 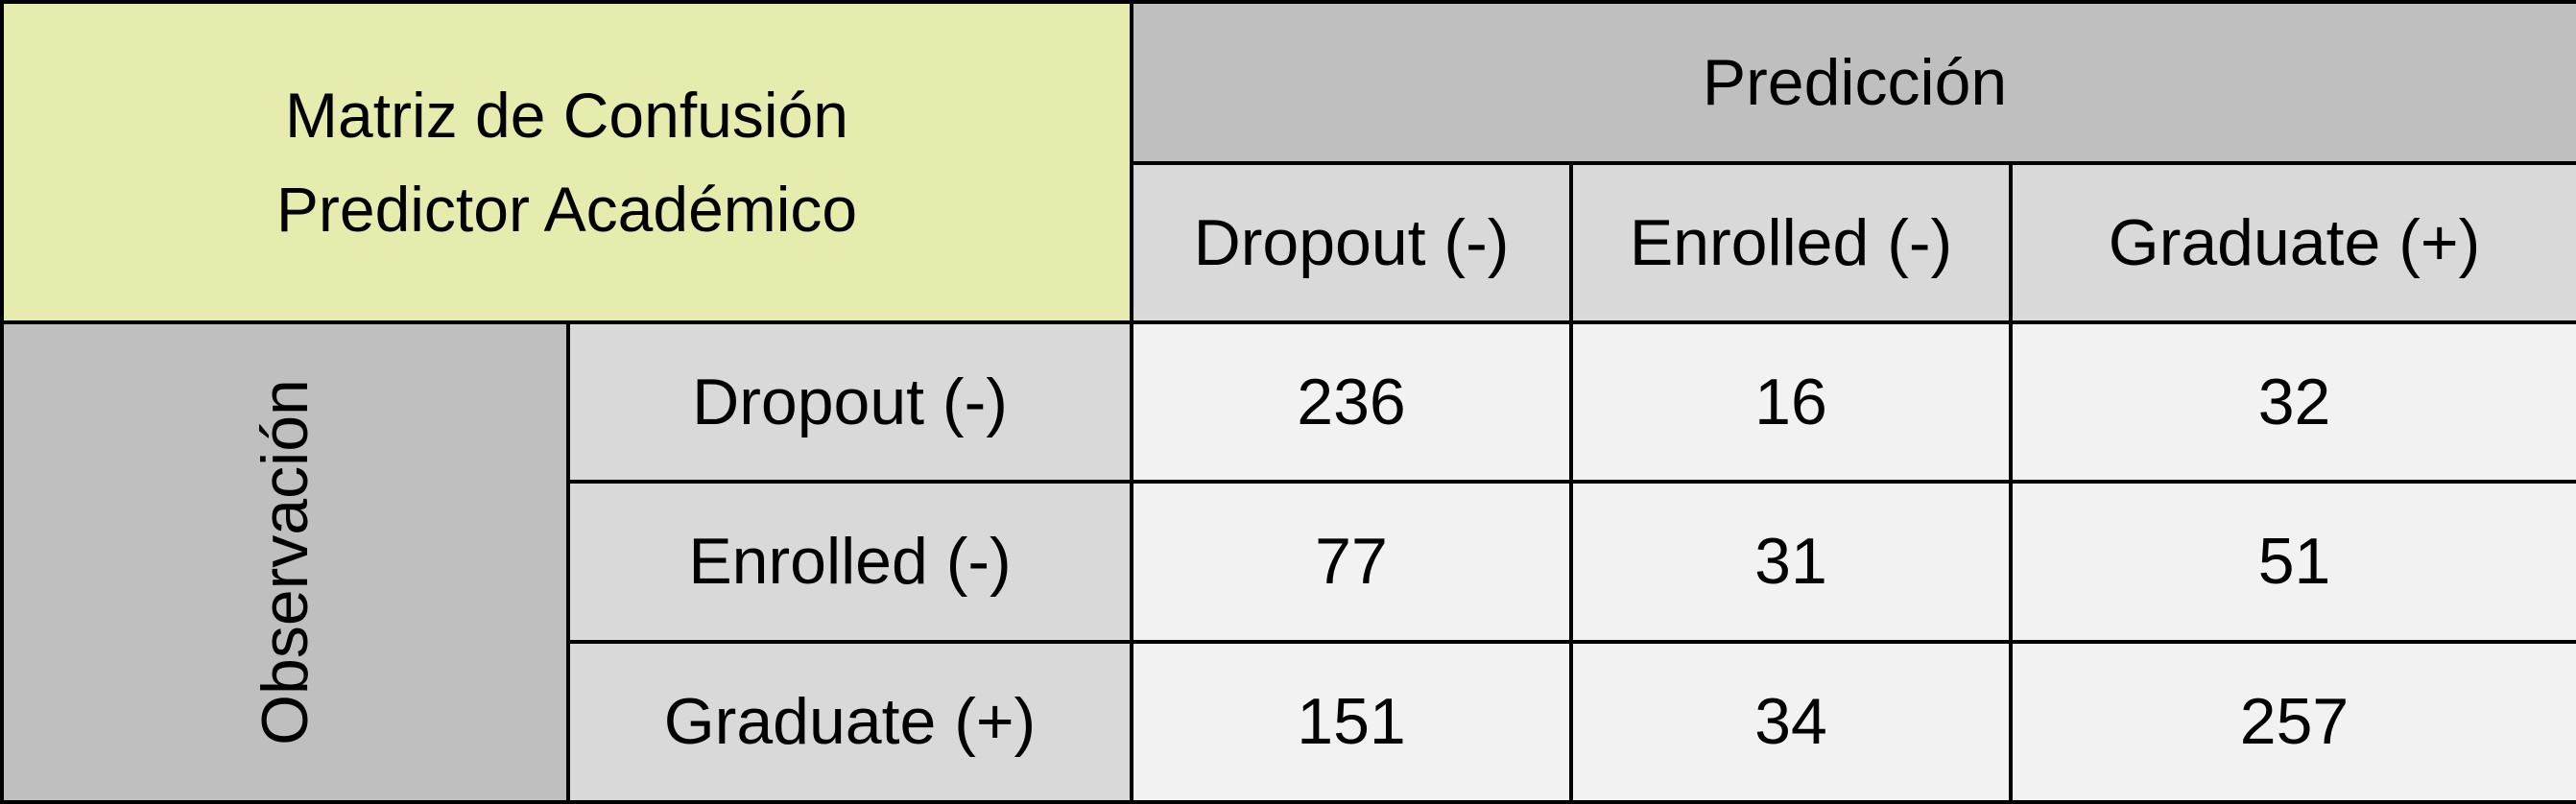 What do you see at coordinates (1351, 402) in the screenshot?
I see `cell-dropout-dropout: 236` at bounding box center [1351, 402].